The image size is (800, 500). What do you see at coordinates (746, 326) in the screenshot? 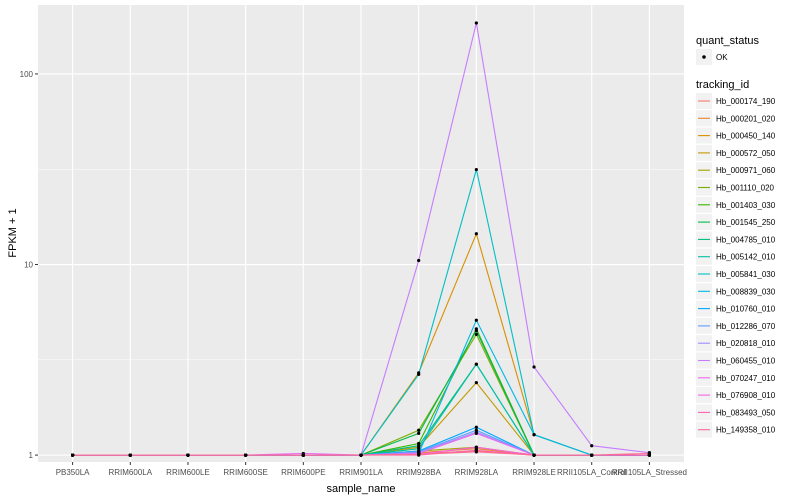
I see `legend-series-label: Hb_012286_070` at bounding box center [746, 326].